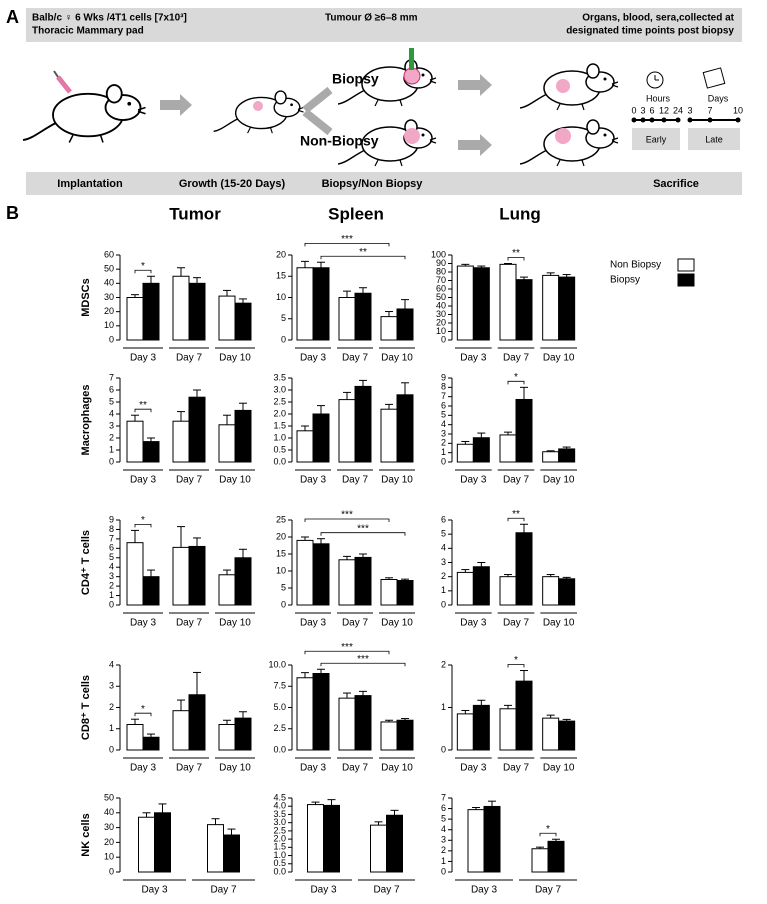 The image size is (767, 904). Describe the element at coordinates (281, 536) in the screenshot. I see `y-tick-label: 20` at that location.